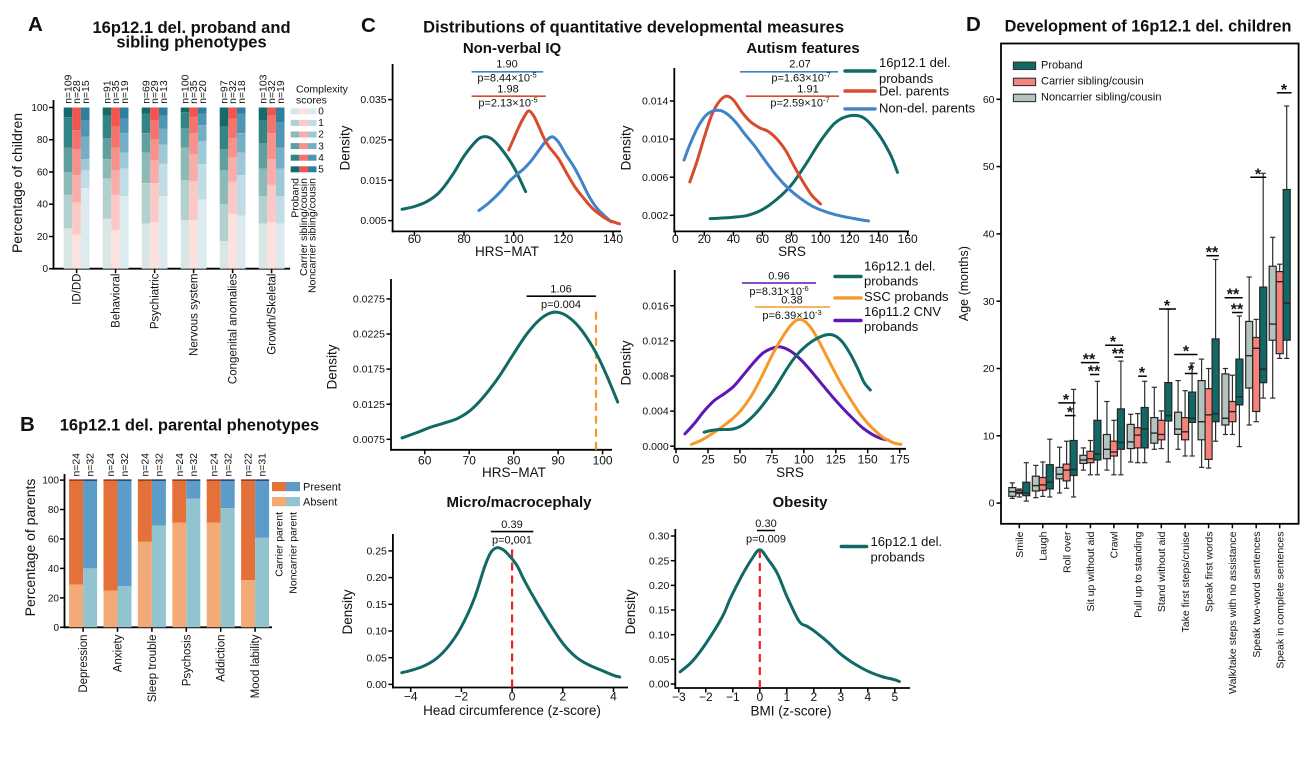  I want to click on svg-text: p=8.31×10-6, so click(778, 291).